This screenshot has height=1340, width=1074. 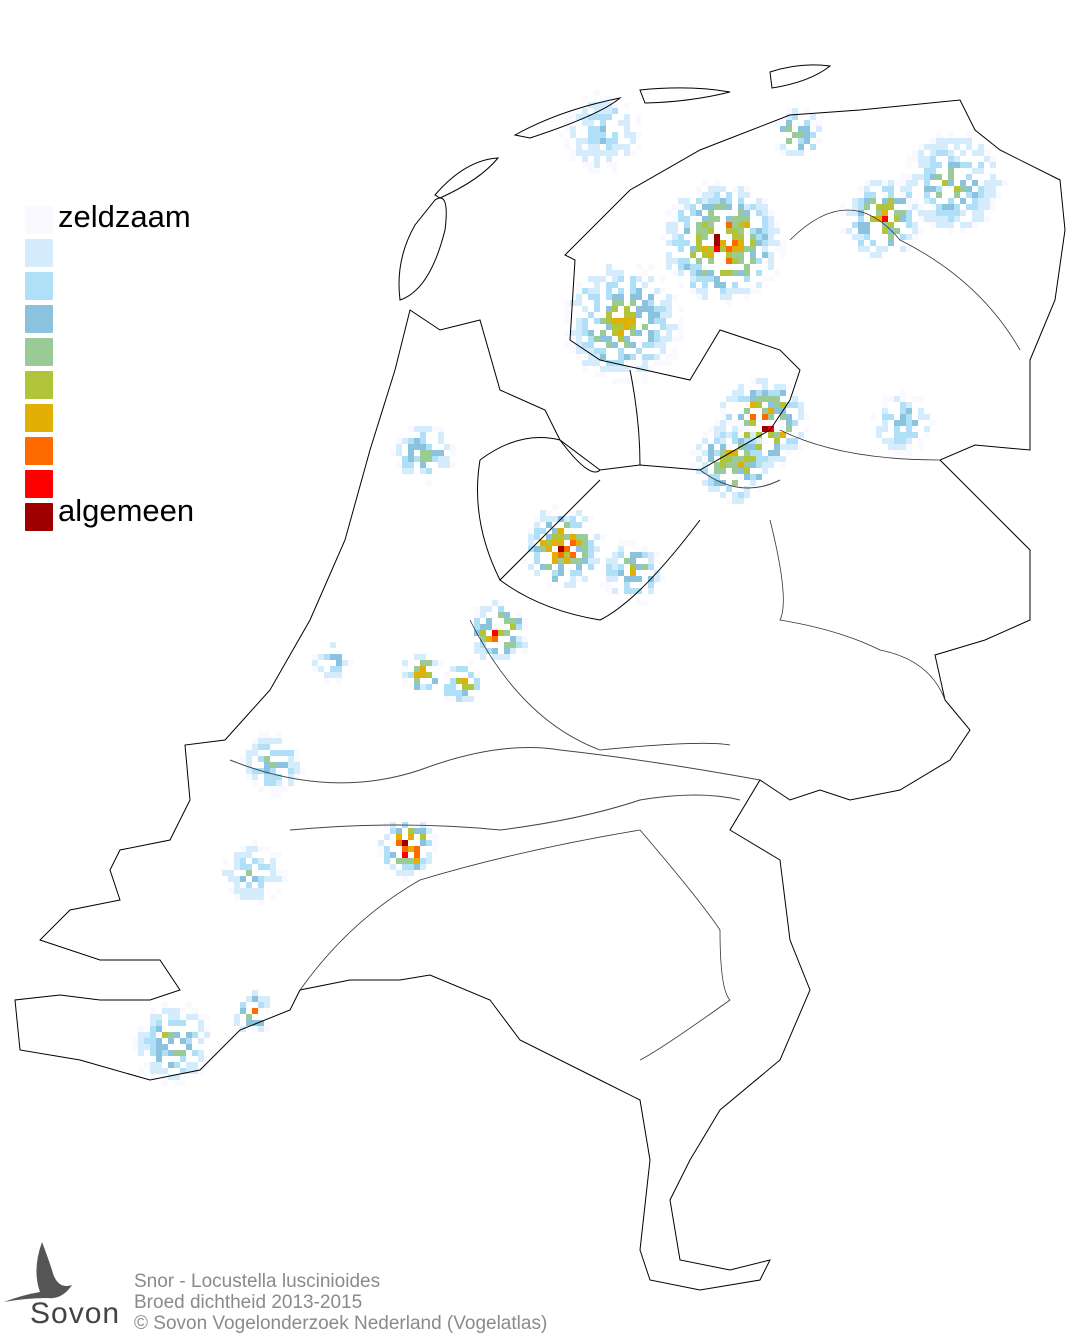 I want to click on island-texel, so click(x=422, y=249).